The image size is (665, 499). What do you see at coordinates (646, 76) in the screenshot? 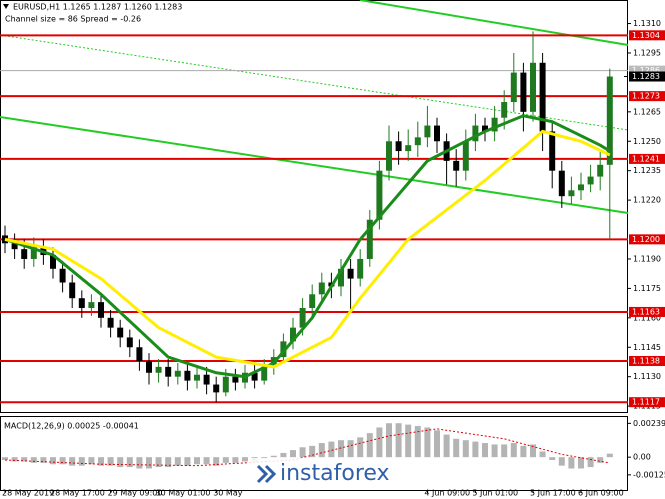
I see `last-label: 1.1283` at bounding box center [646, 76].